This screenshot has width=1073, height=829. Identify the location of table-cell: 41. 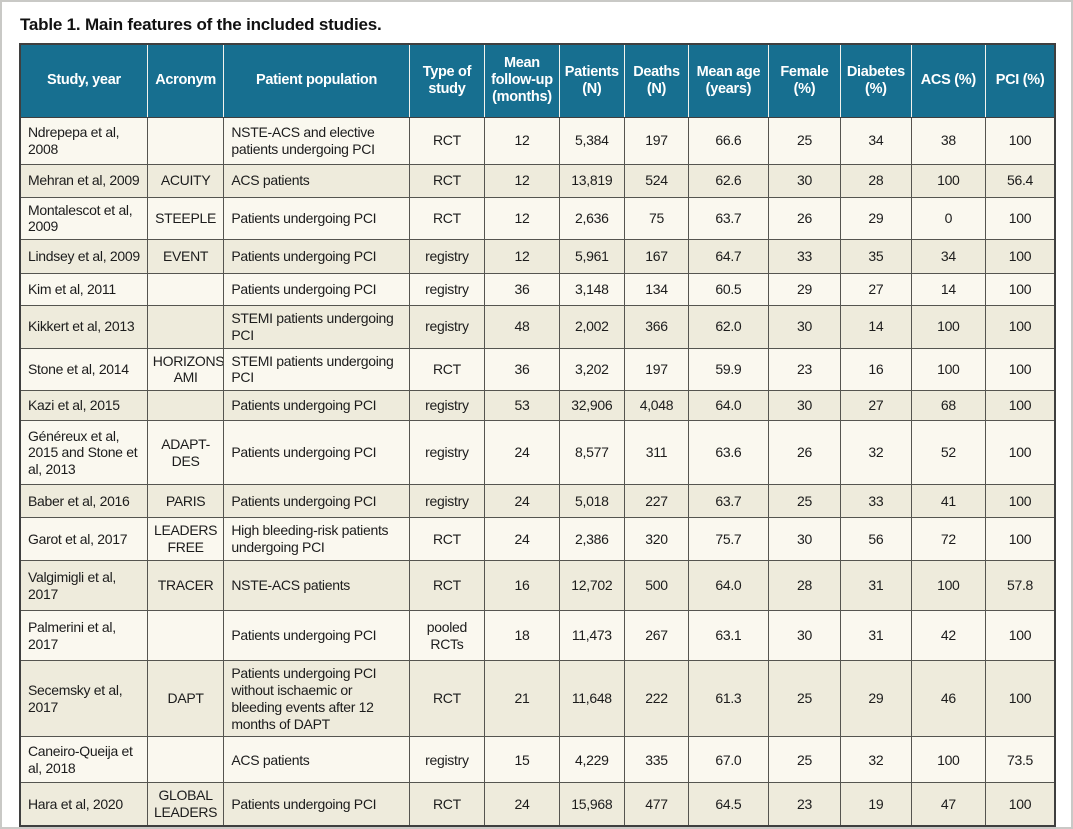
(948, 501).